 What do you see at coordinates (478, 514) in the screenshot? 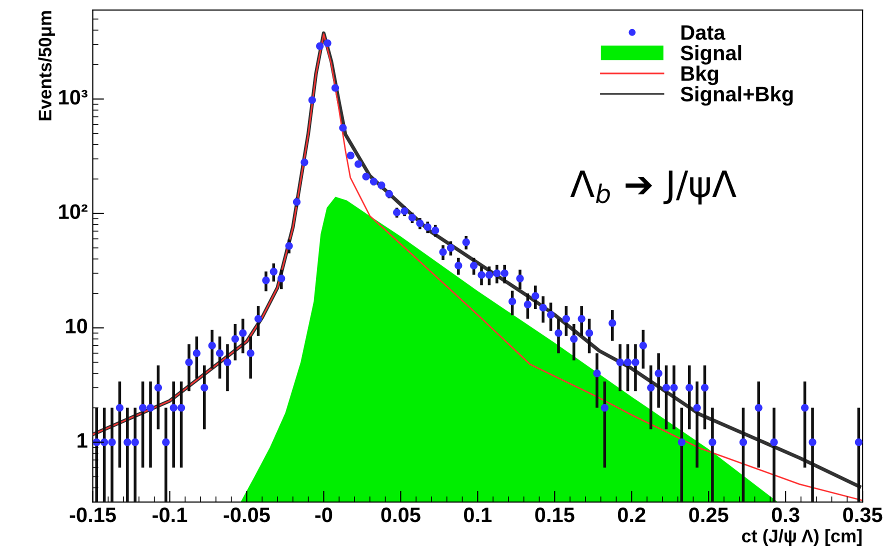
I see `x-tick-label: 0.1` at bounding box center [478, 514].